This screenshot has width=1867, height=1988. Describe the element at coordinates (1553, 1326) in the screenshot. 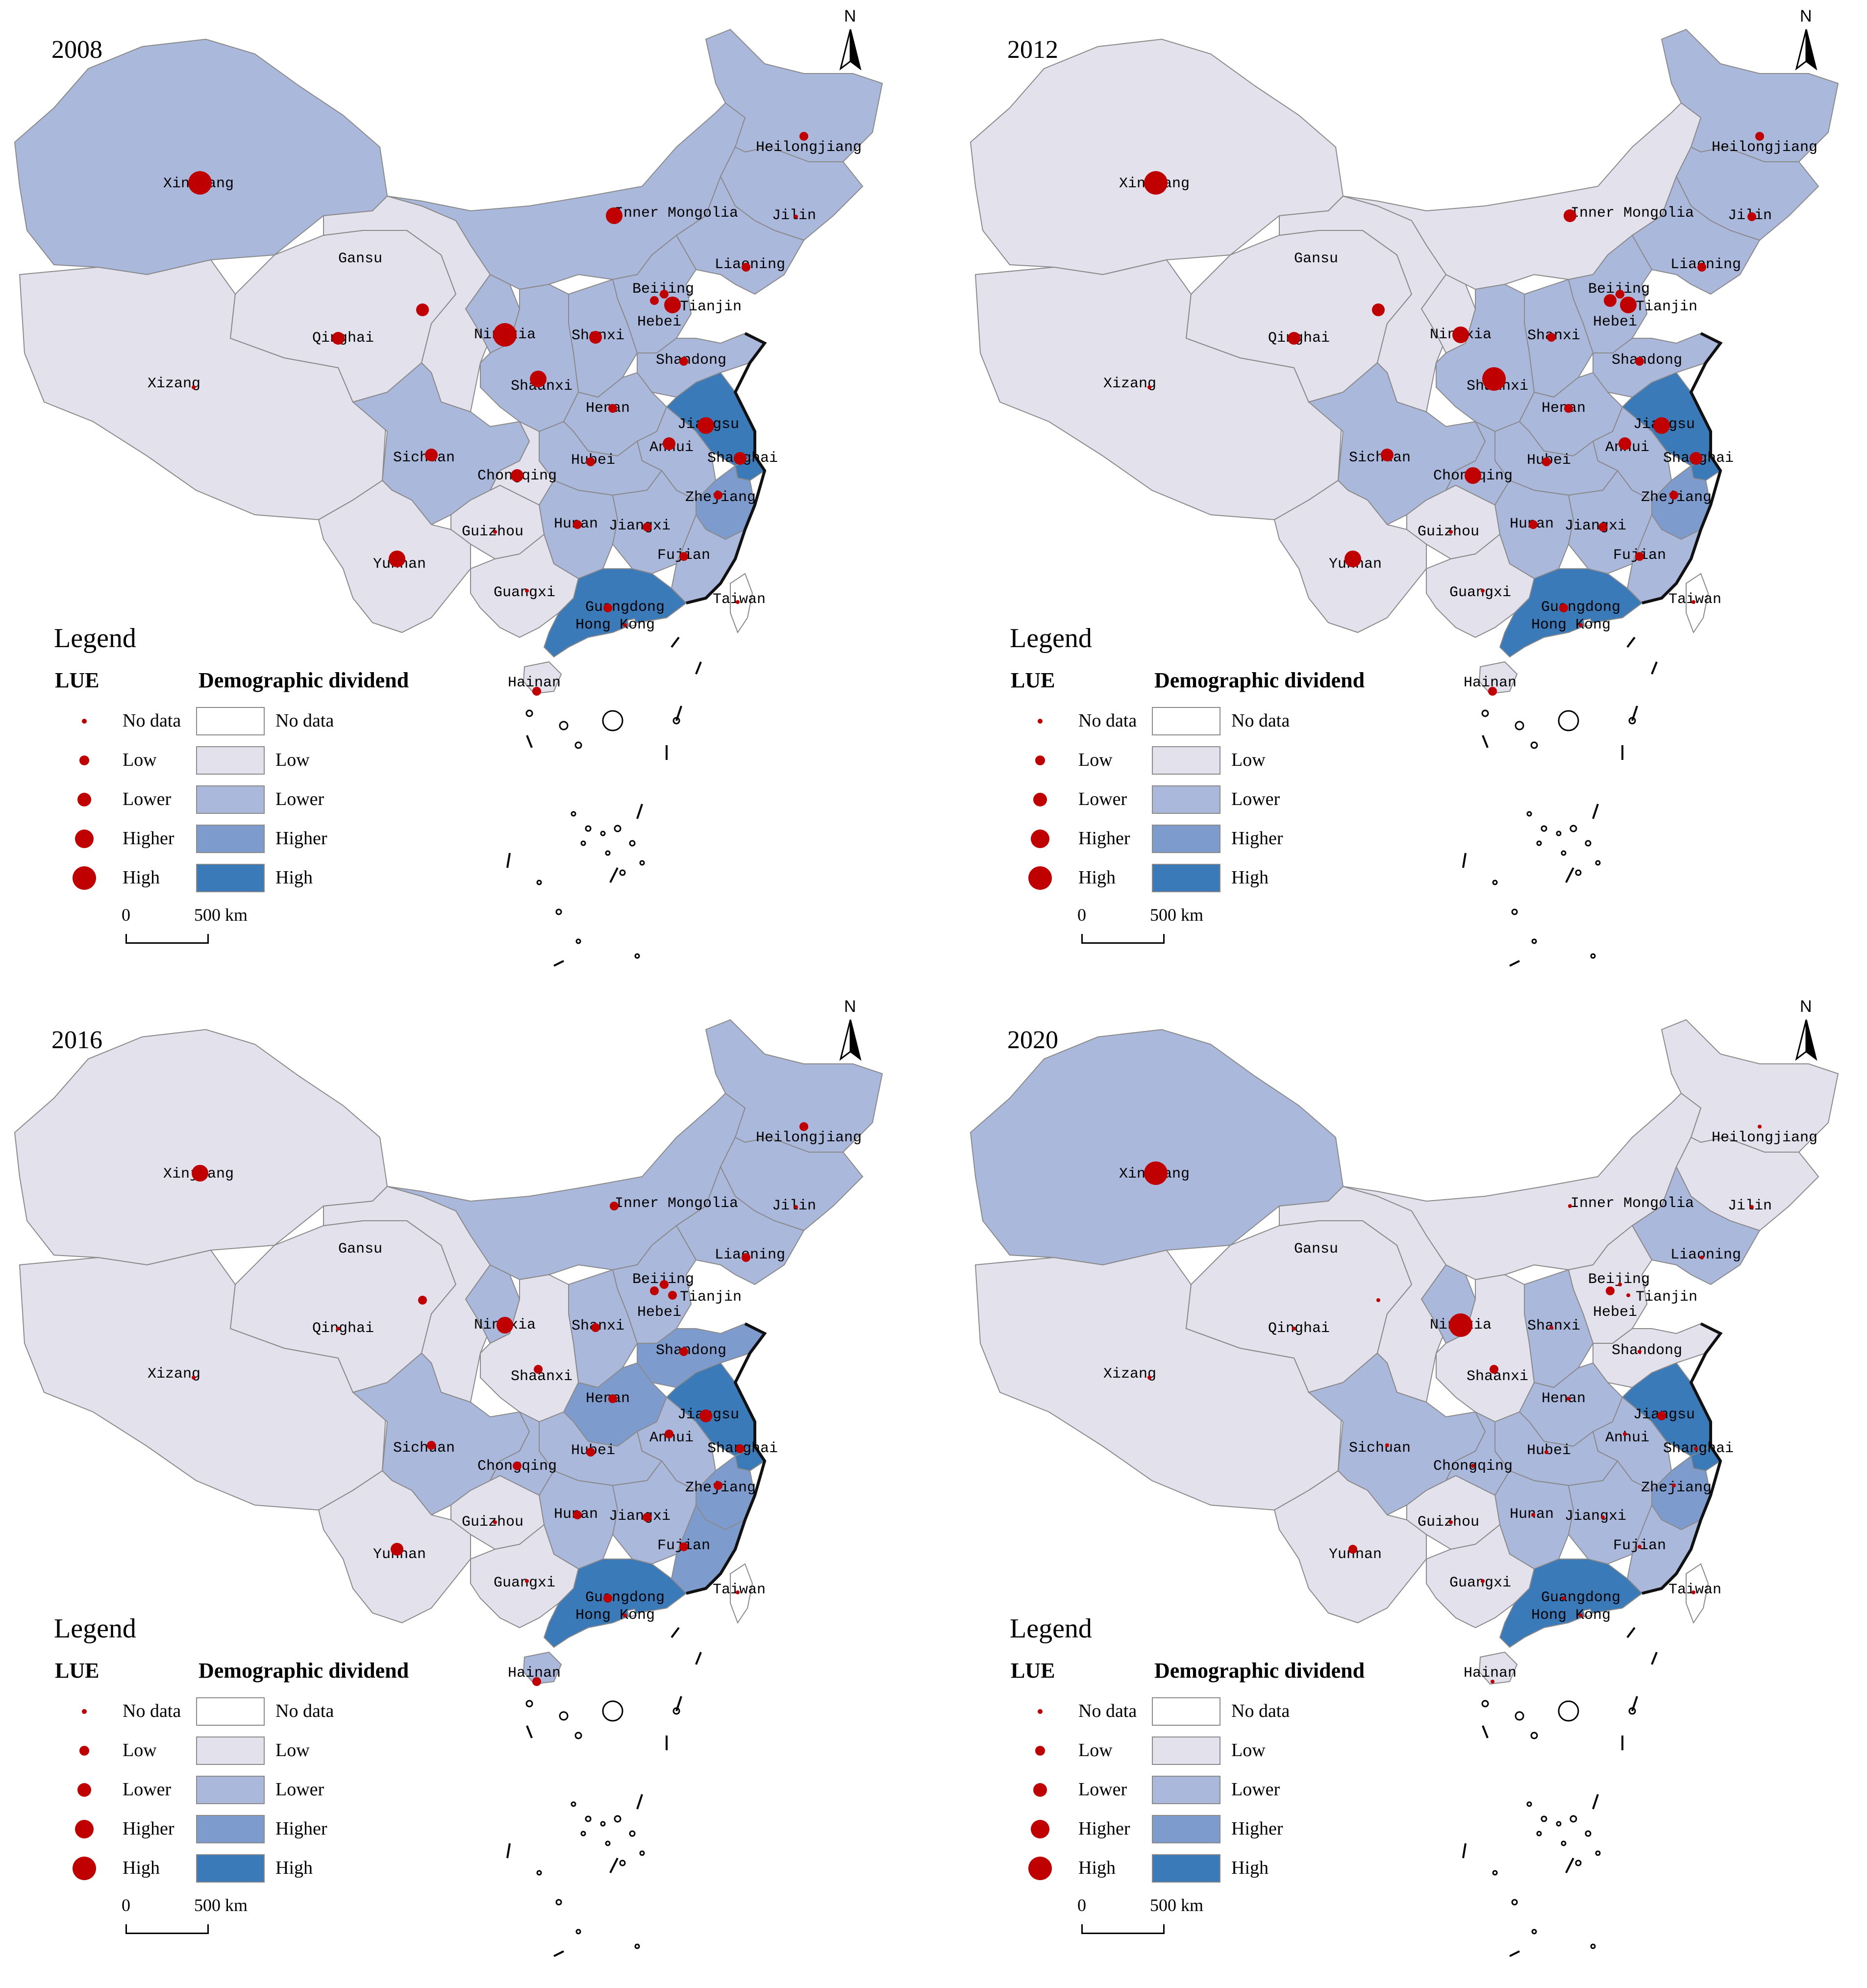

I see `province-label: Shanxi` at that location.